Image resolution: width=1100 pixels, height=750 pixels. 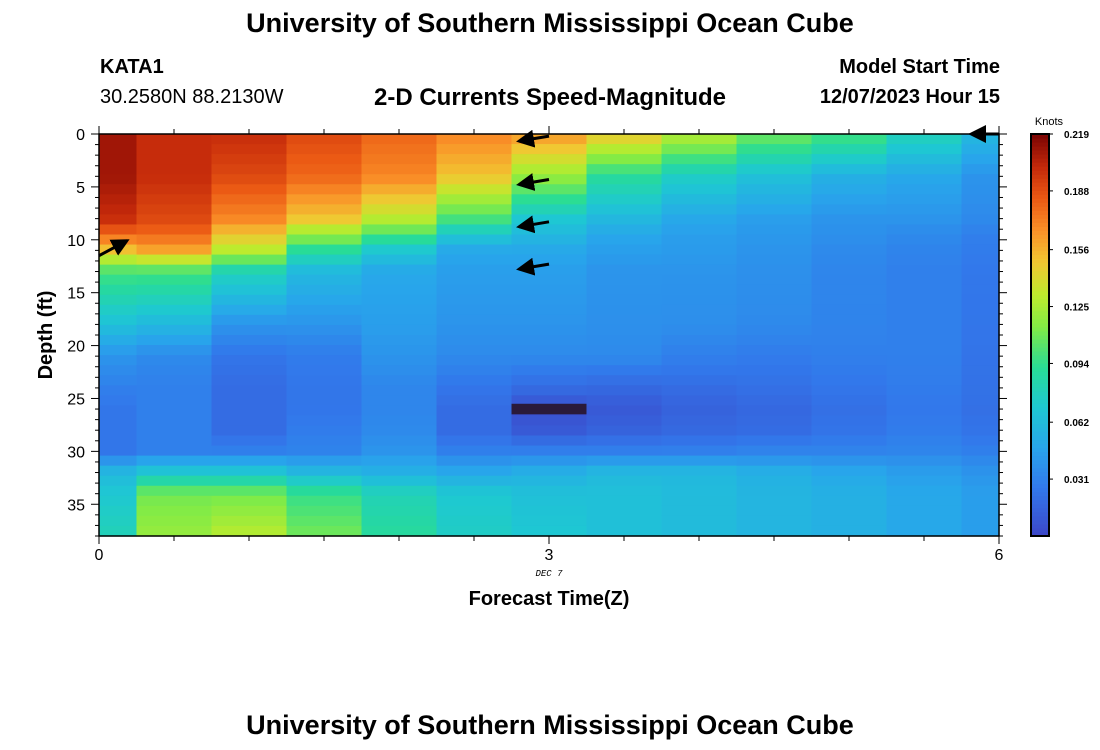 I want to click on colorbar-tick-label: 0.156, so click(x=1076, y=251).